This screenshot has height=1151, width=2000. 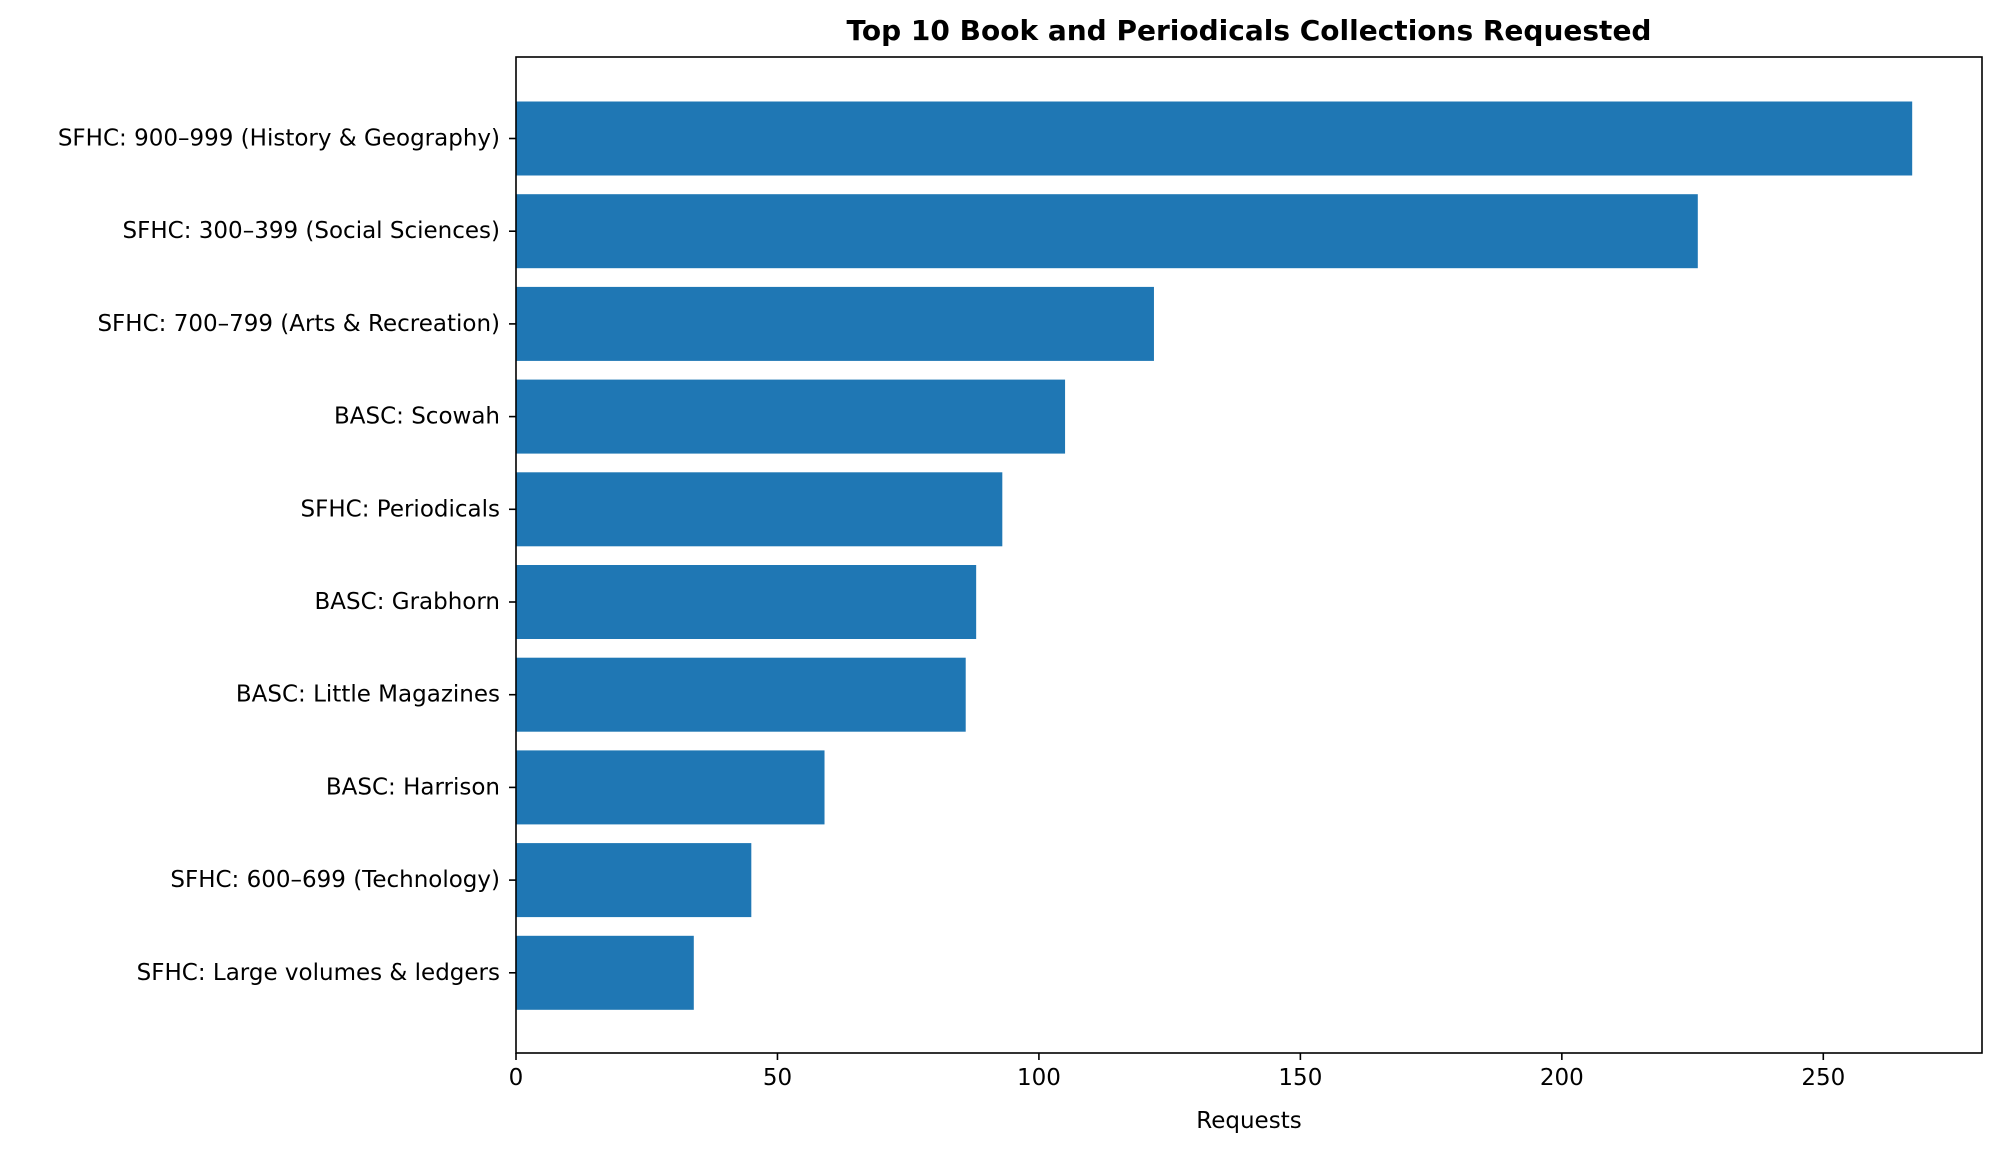 I want to click on x-tick-label: 250, so click(x=1823, y=1078).